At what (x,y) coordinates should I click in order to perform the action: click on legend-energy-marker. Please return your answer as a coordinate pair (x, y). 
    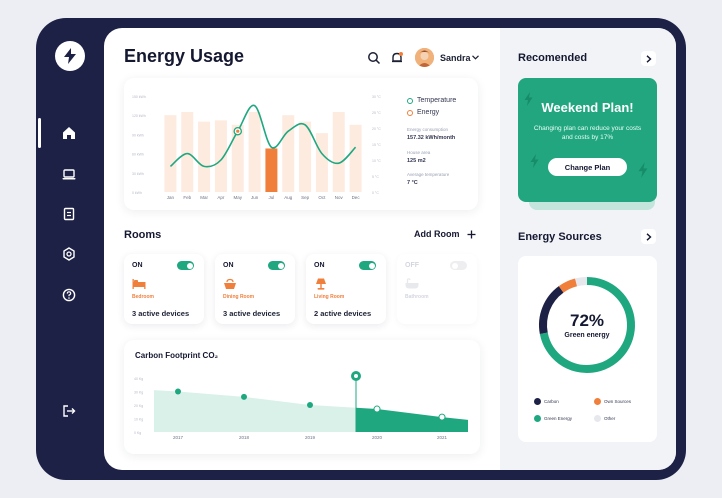
    Looking at the image, I should click on (410, 112).